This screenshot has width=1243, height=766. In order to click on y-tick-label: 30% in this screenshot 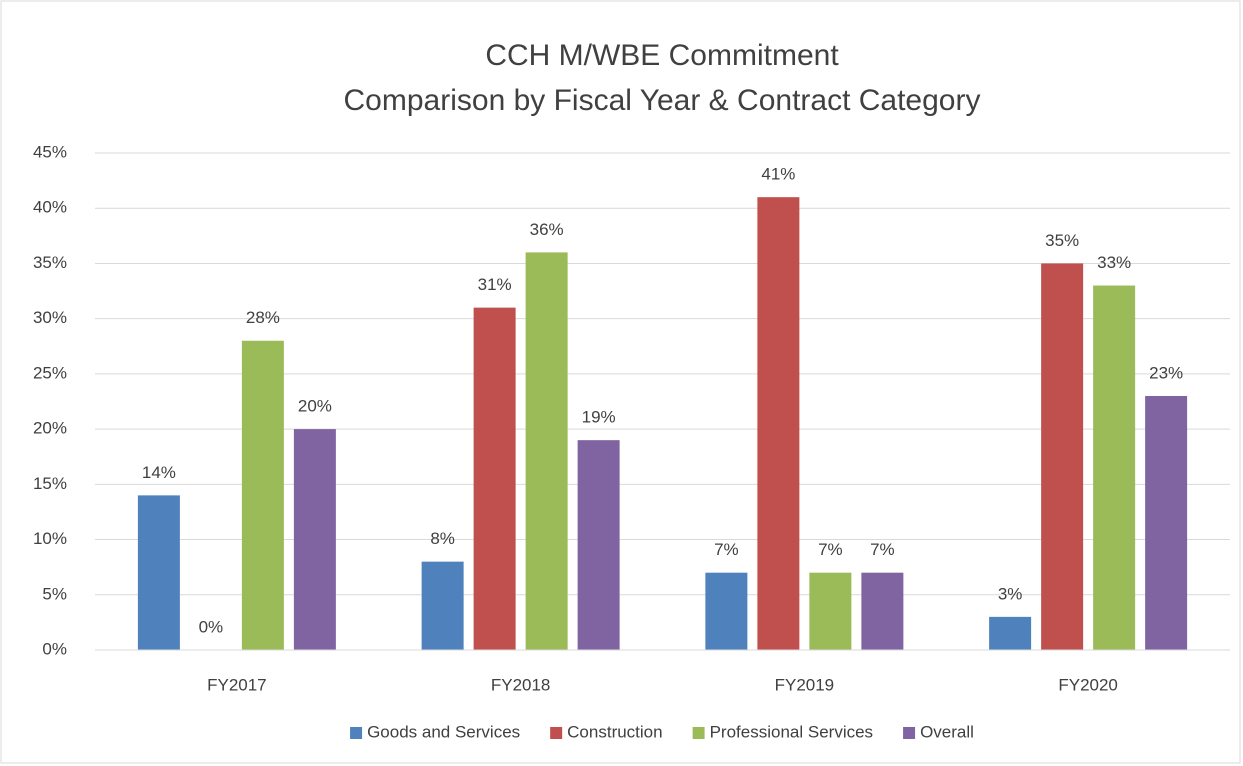, I will do `click(50, 317)`.